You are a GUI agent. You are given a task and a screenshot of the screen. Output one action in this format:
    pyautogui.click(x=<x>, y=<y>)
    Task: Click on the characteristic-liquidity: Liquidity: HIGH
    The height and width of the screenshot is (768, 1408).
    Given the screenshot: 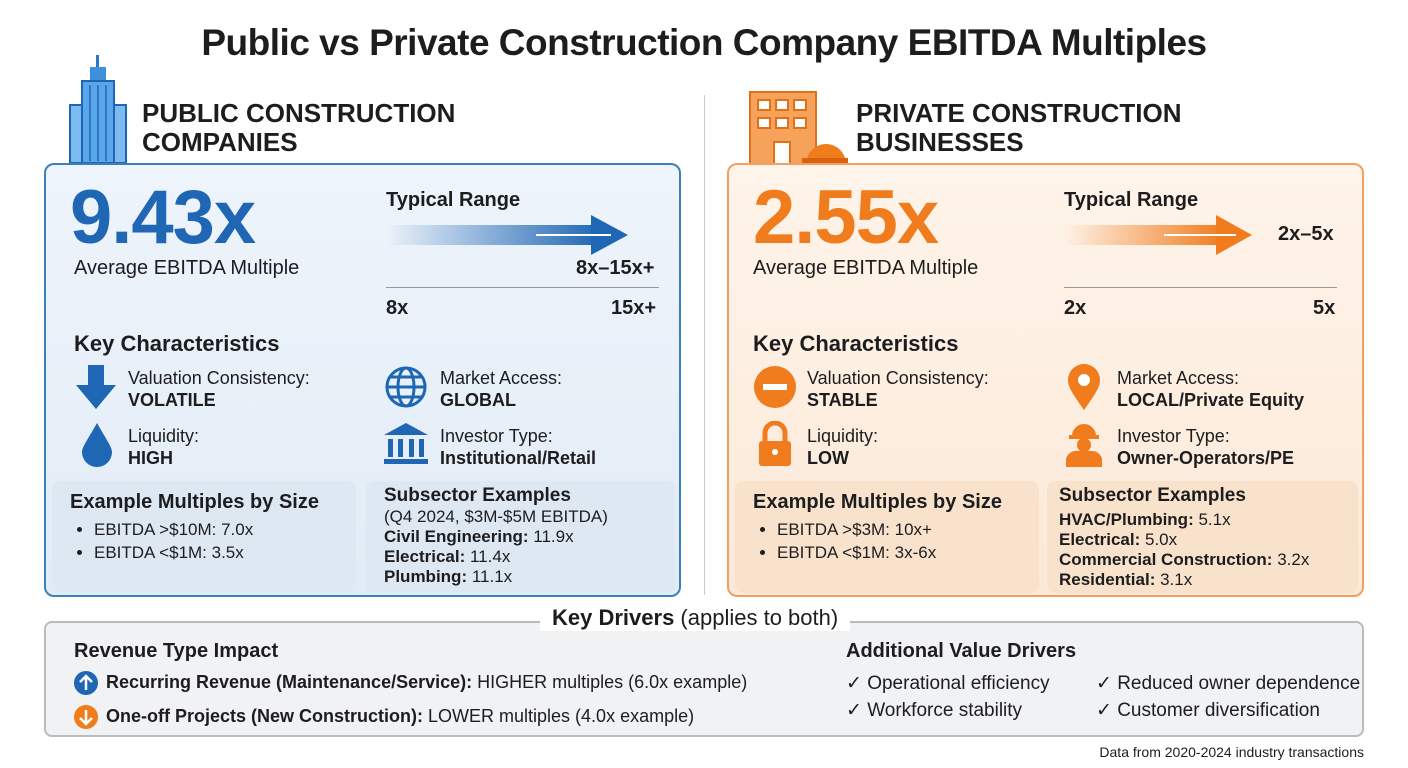 What is the action you would take?
    pyautogui.click(x=164, y=447)
    